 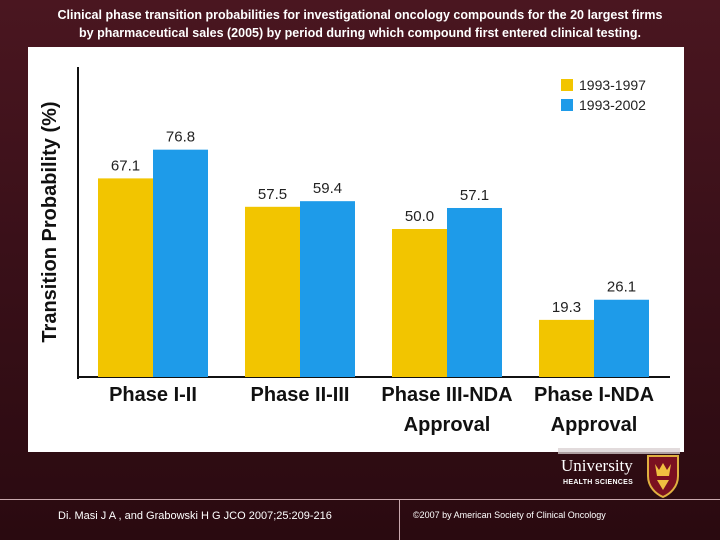 I want to click on logo-subtitle: HEALTH SCIENCES, so click(x=598, y=482).